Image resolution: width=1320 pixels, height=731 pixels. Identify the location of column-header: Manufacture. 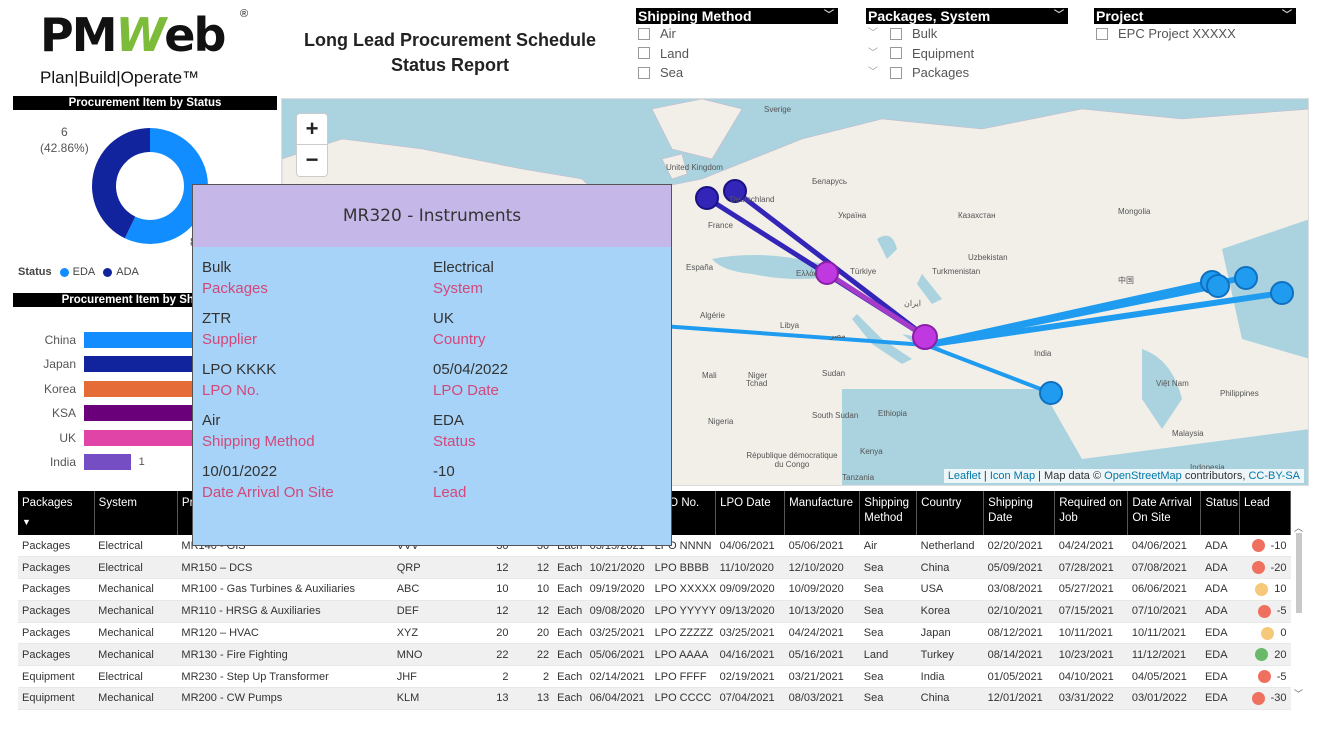
(822, 513).